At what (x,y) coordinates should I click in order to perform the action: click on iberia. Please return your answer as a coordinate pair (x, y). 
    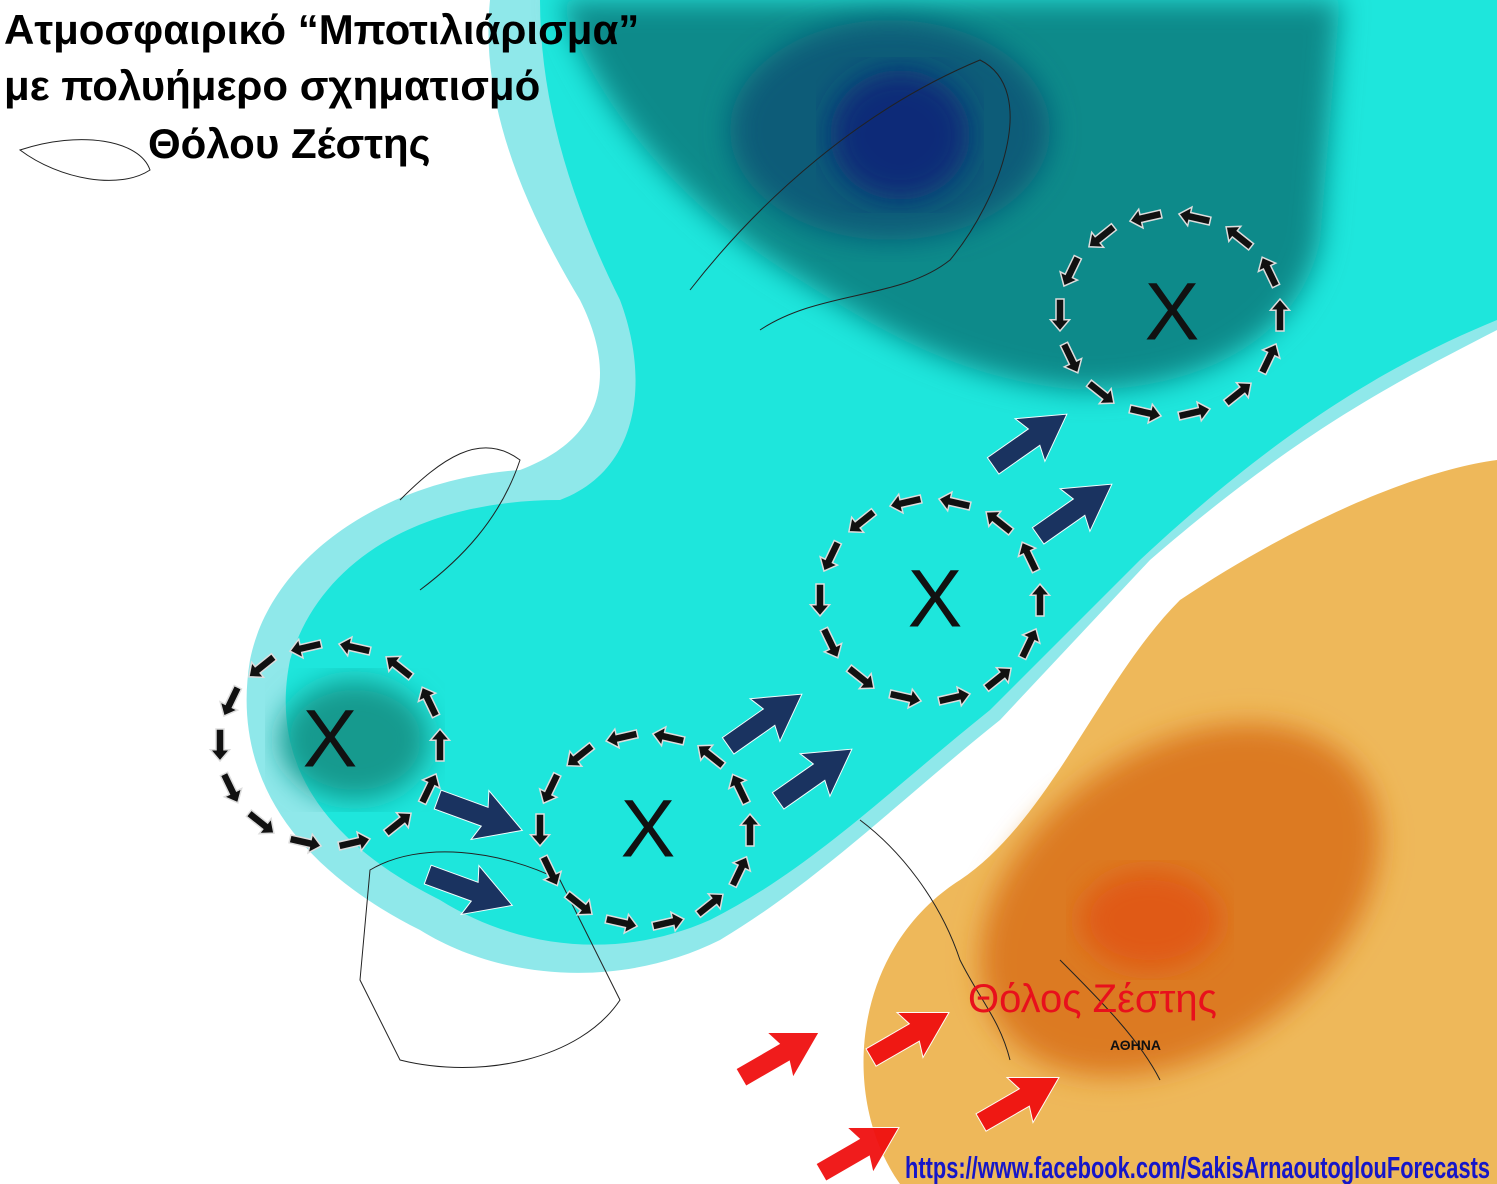
    Looking at the image, I should click on (490, 959).